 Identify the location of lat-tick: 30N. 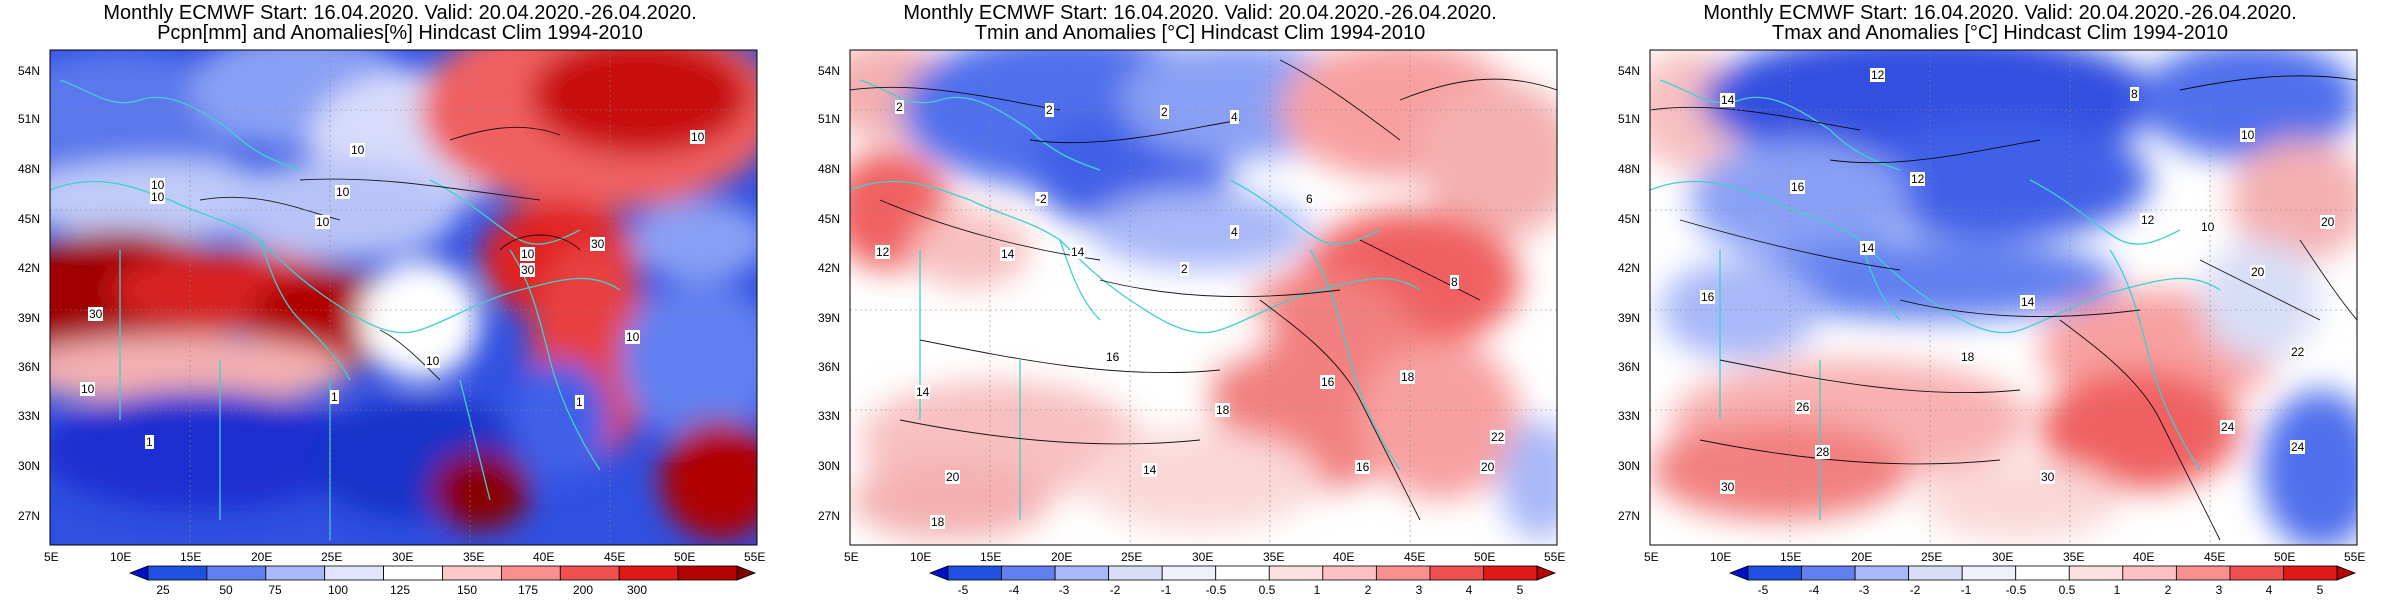
(29, 466).